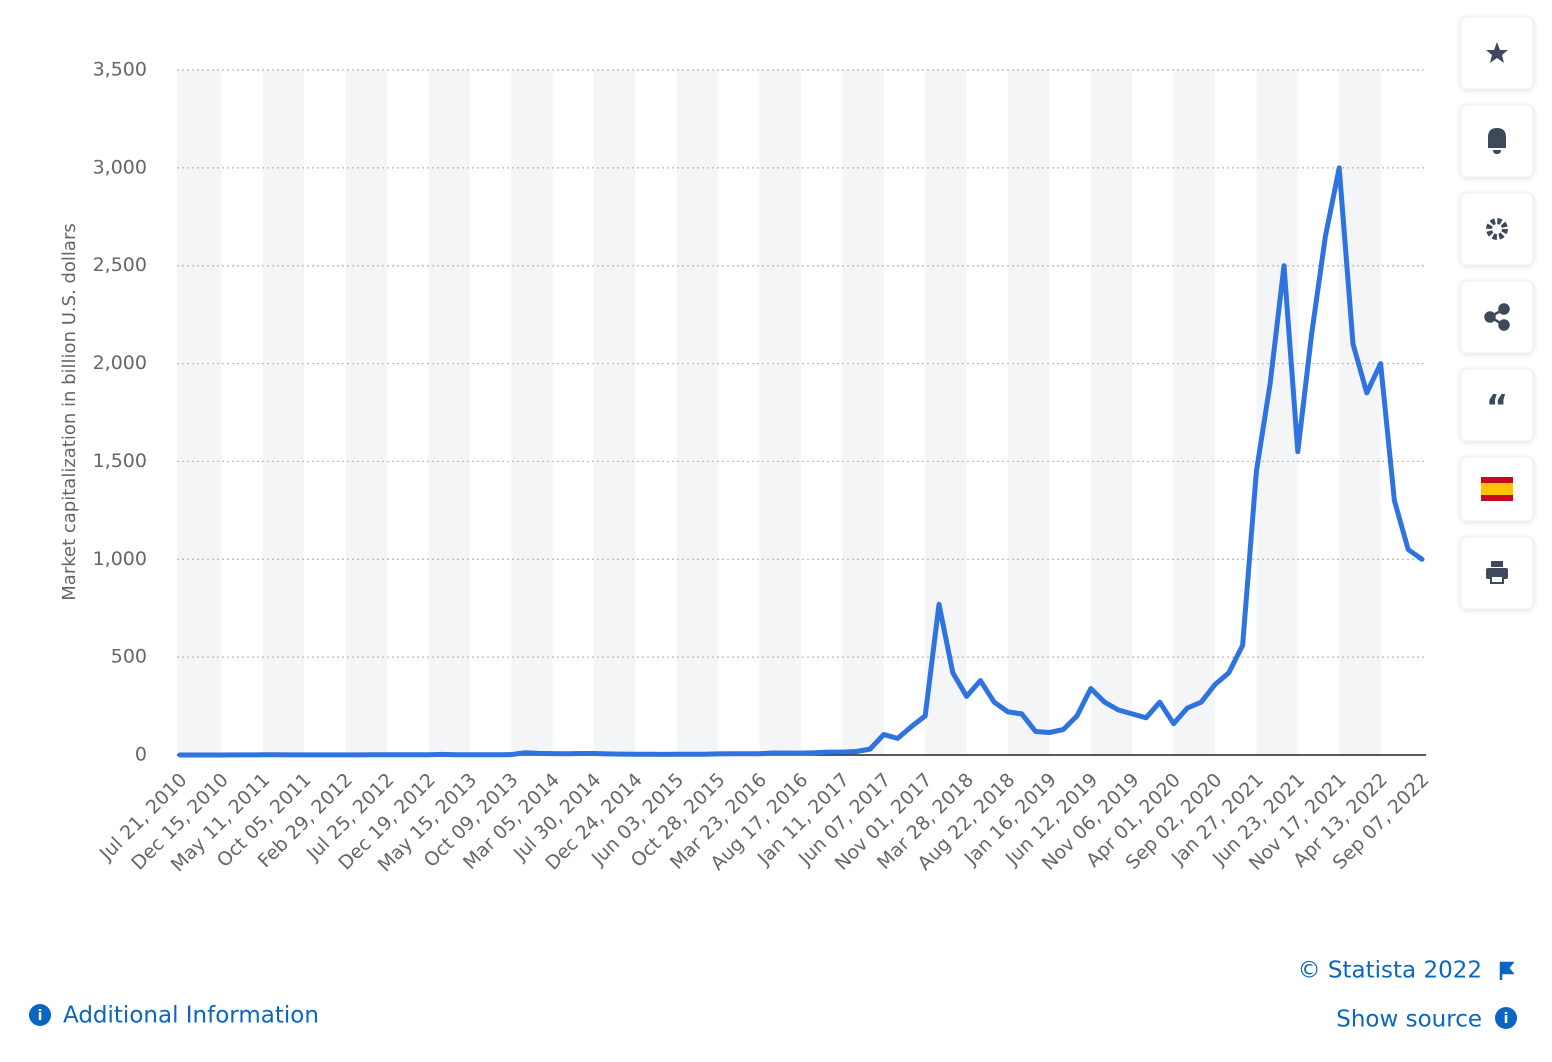  I want to click on y-tick-label: 1,000, so click(120, 559).